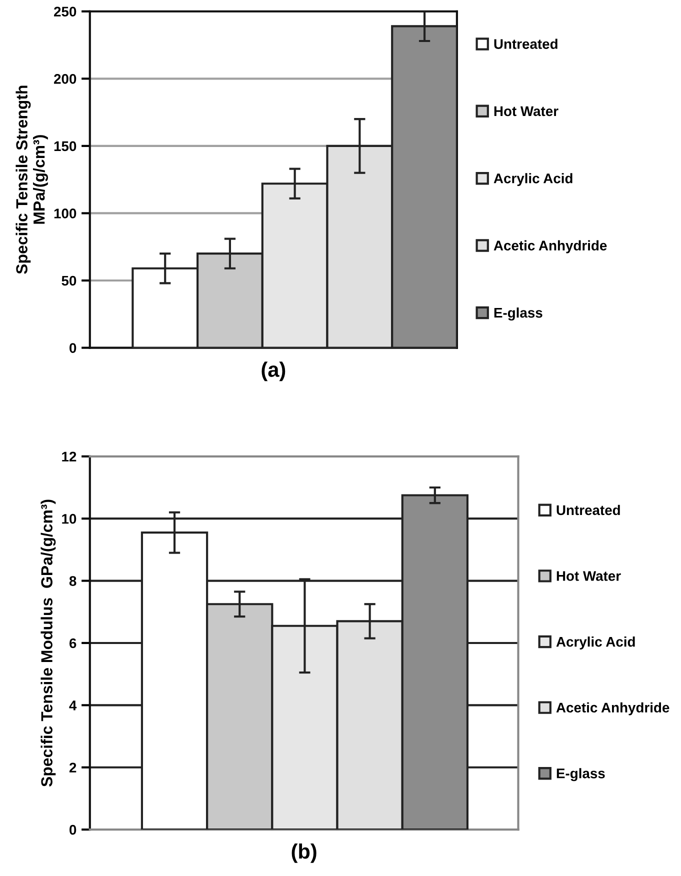  Describe the element at coordinates (274, 372) in the screenshot. I see `x-axis-title: (a)` at that location.